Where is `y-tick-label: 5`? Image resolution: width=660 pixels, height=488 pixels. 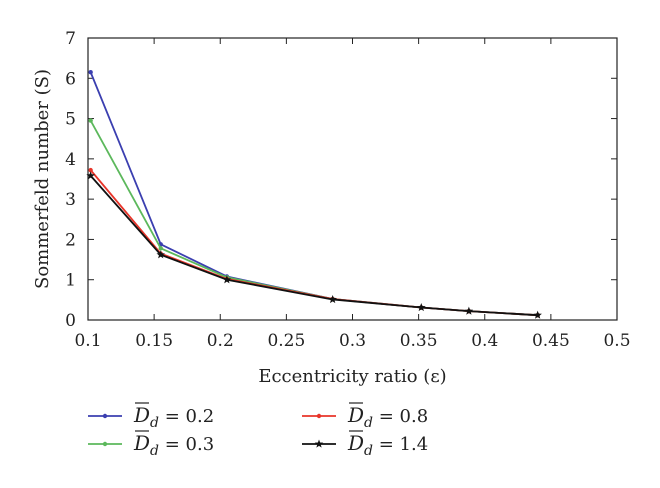 y-tick-label: 5 is located at coordinates (70, 120).